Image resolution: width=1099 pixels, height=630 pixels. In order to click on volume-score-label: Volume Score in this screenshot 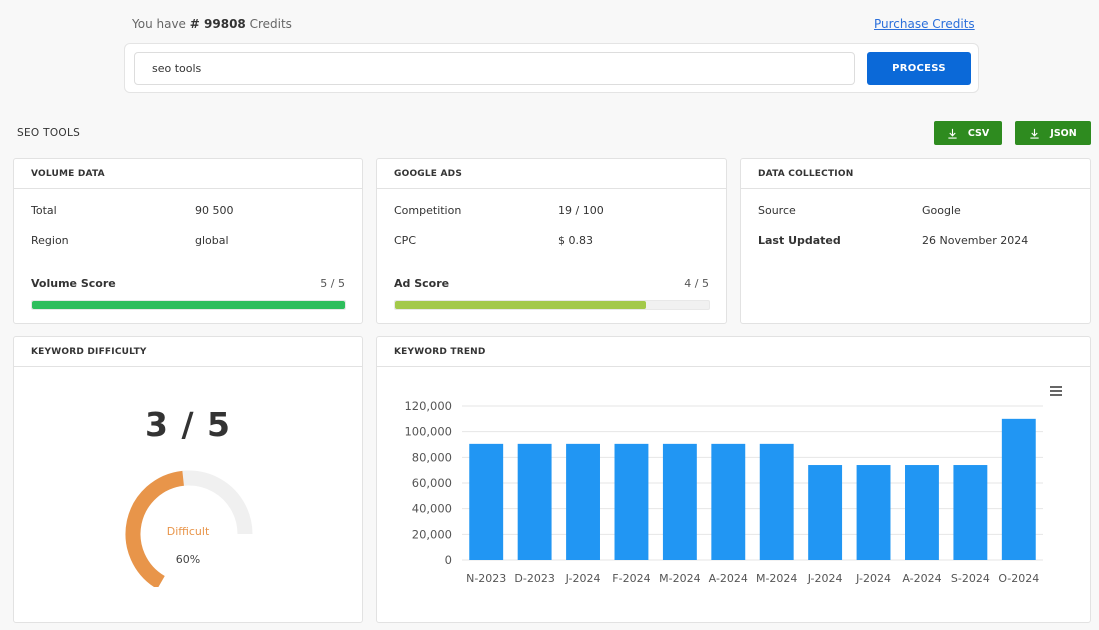, I will do `click(73, 283)`.